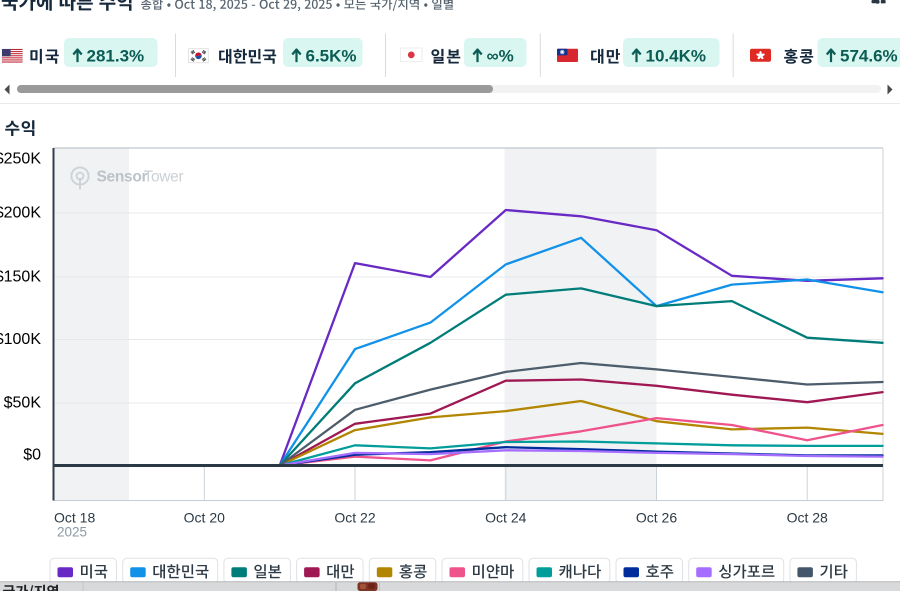  What do you see at coordinates (354, 518) in the screenshot?
I see `svg-text: Oct 22` at bounding box center [354, 518].